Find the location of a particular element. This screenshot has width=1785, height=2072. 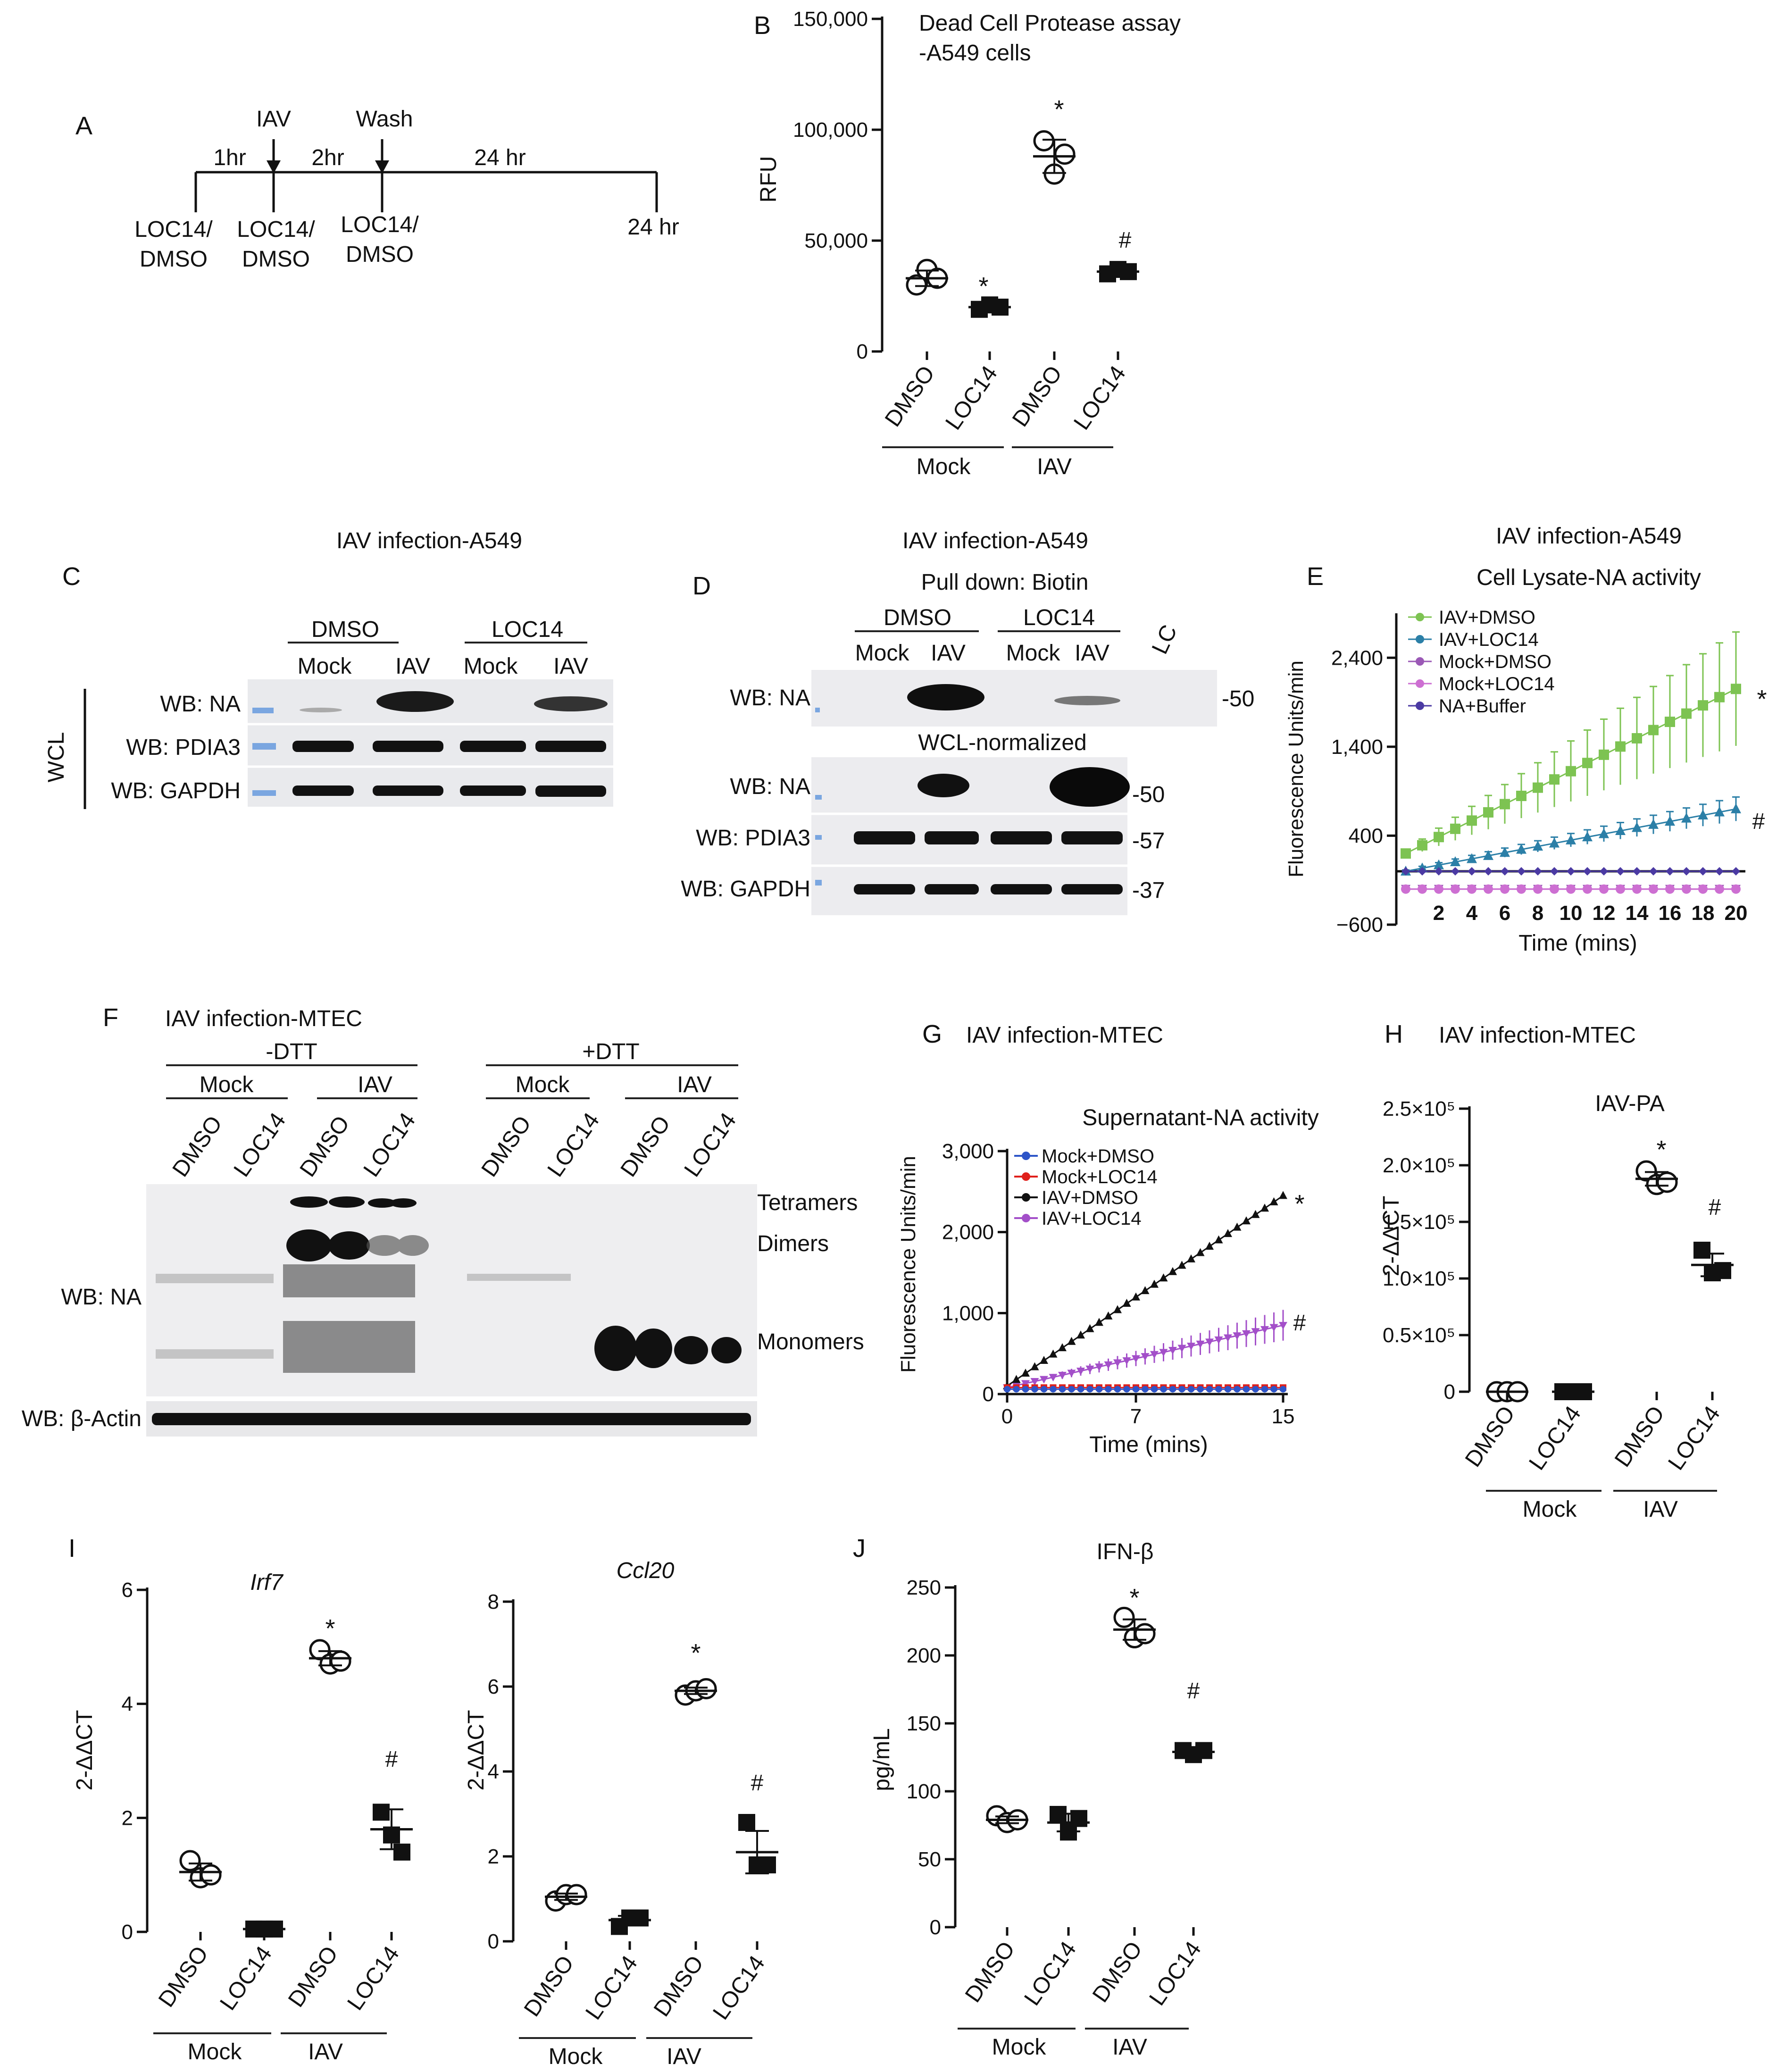

x-tick-label: 12 is located at coordinates (1604, 913).